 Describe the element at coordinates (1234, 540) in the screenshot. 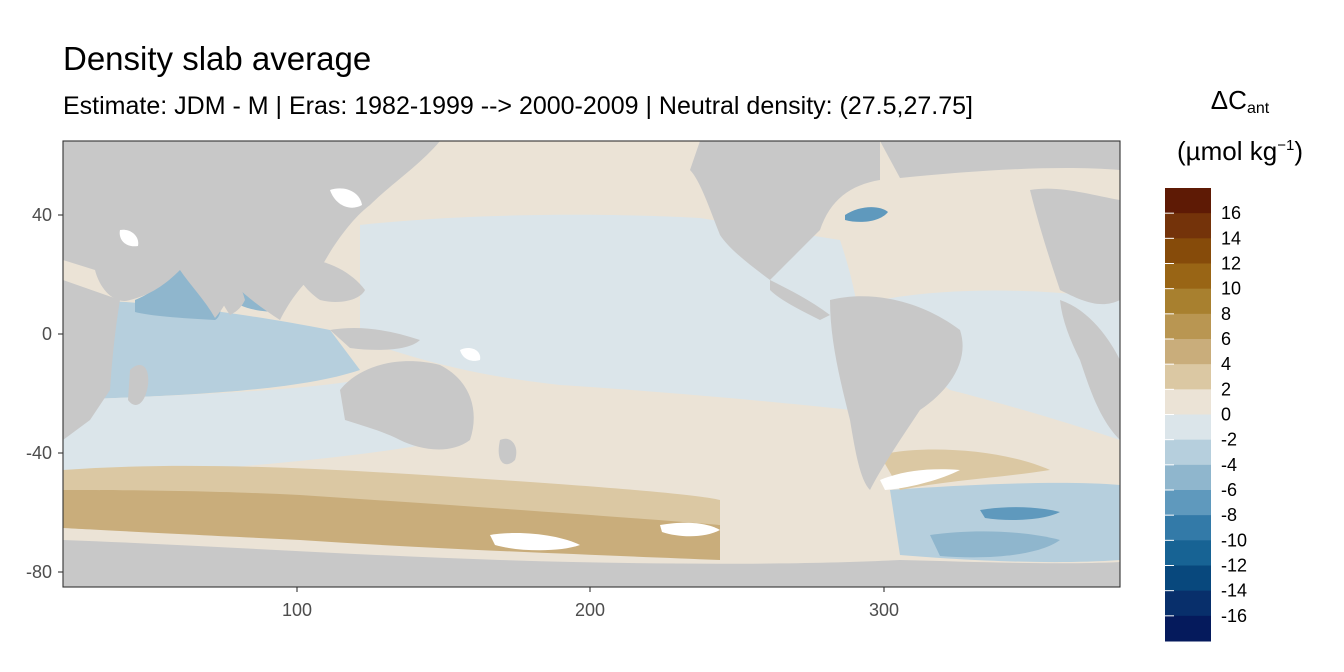

I see `legend-label: -10` at that location.